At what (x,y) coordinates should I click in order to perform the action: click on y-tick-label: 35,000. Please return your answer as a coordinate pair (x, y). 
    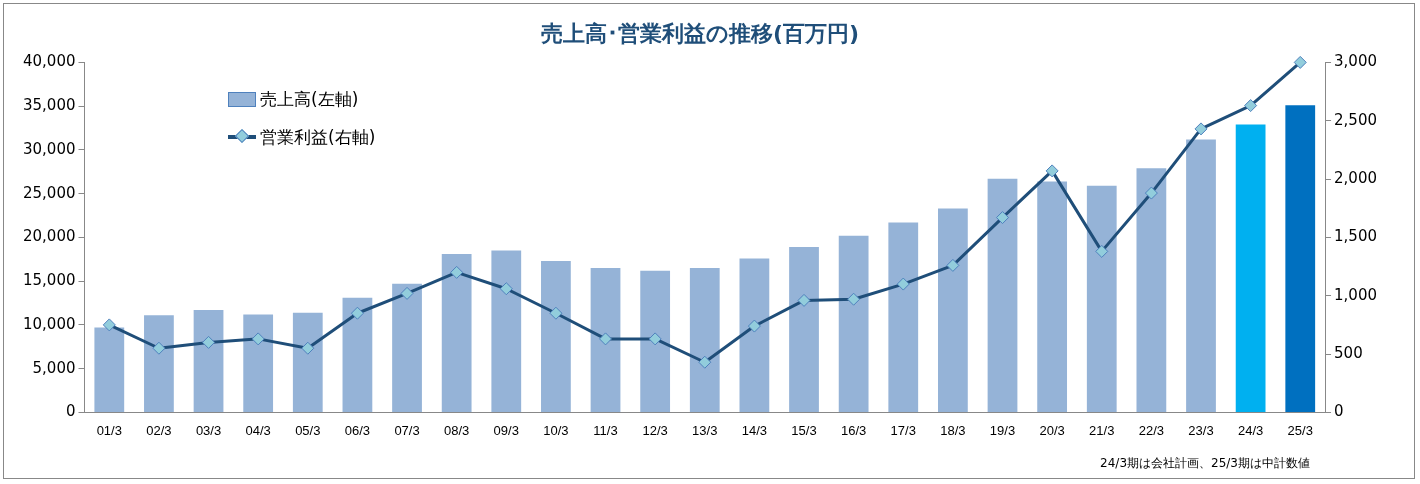
    Looking at the image, I should click on (49, 105).